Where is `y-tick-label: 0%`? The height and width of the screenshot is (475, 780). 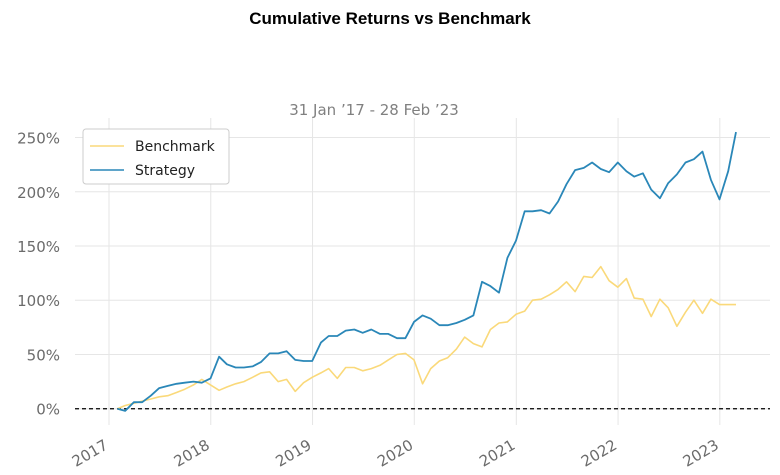 y-tick-label: 0% is located at coordinates (48, 410).